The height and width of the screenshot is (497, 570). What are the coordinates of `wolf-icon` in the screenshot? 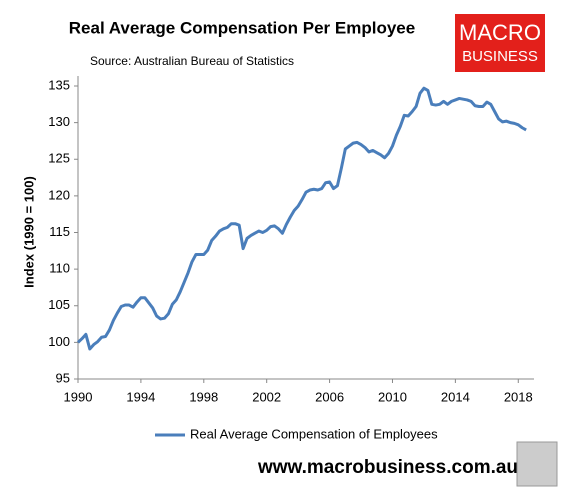 It's located at (537, 464).